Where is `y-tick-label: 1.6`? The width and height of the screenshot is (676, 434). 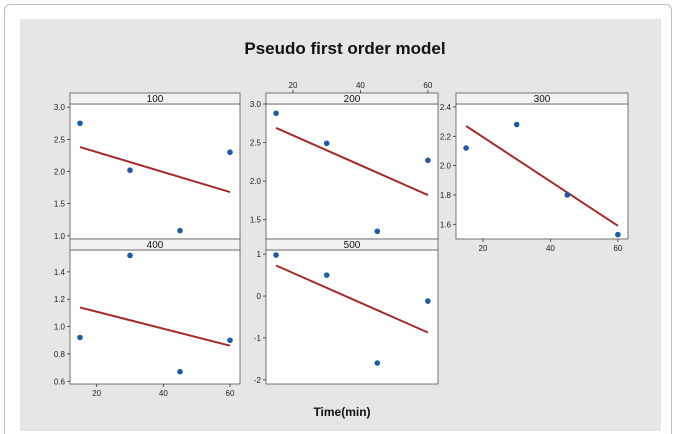 y-tick-label: 1.6 is located at coordinates (446, 224).